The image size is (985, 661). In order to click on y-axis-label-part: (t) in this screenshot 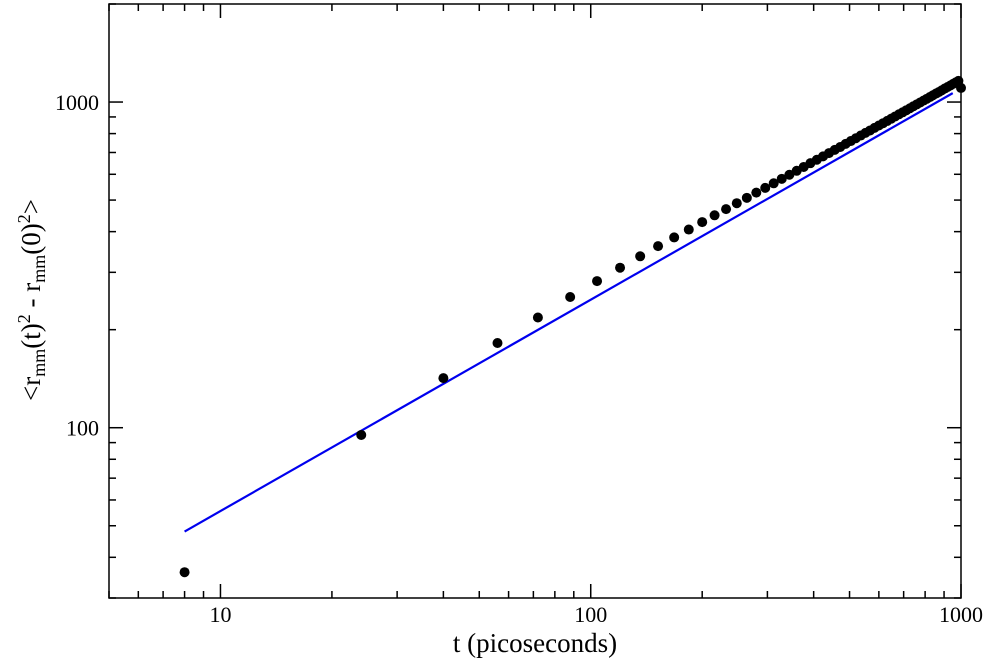, I will do `click(31, 335)`.